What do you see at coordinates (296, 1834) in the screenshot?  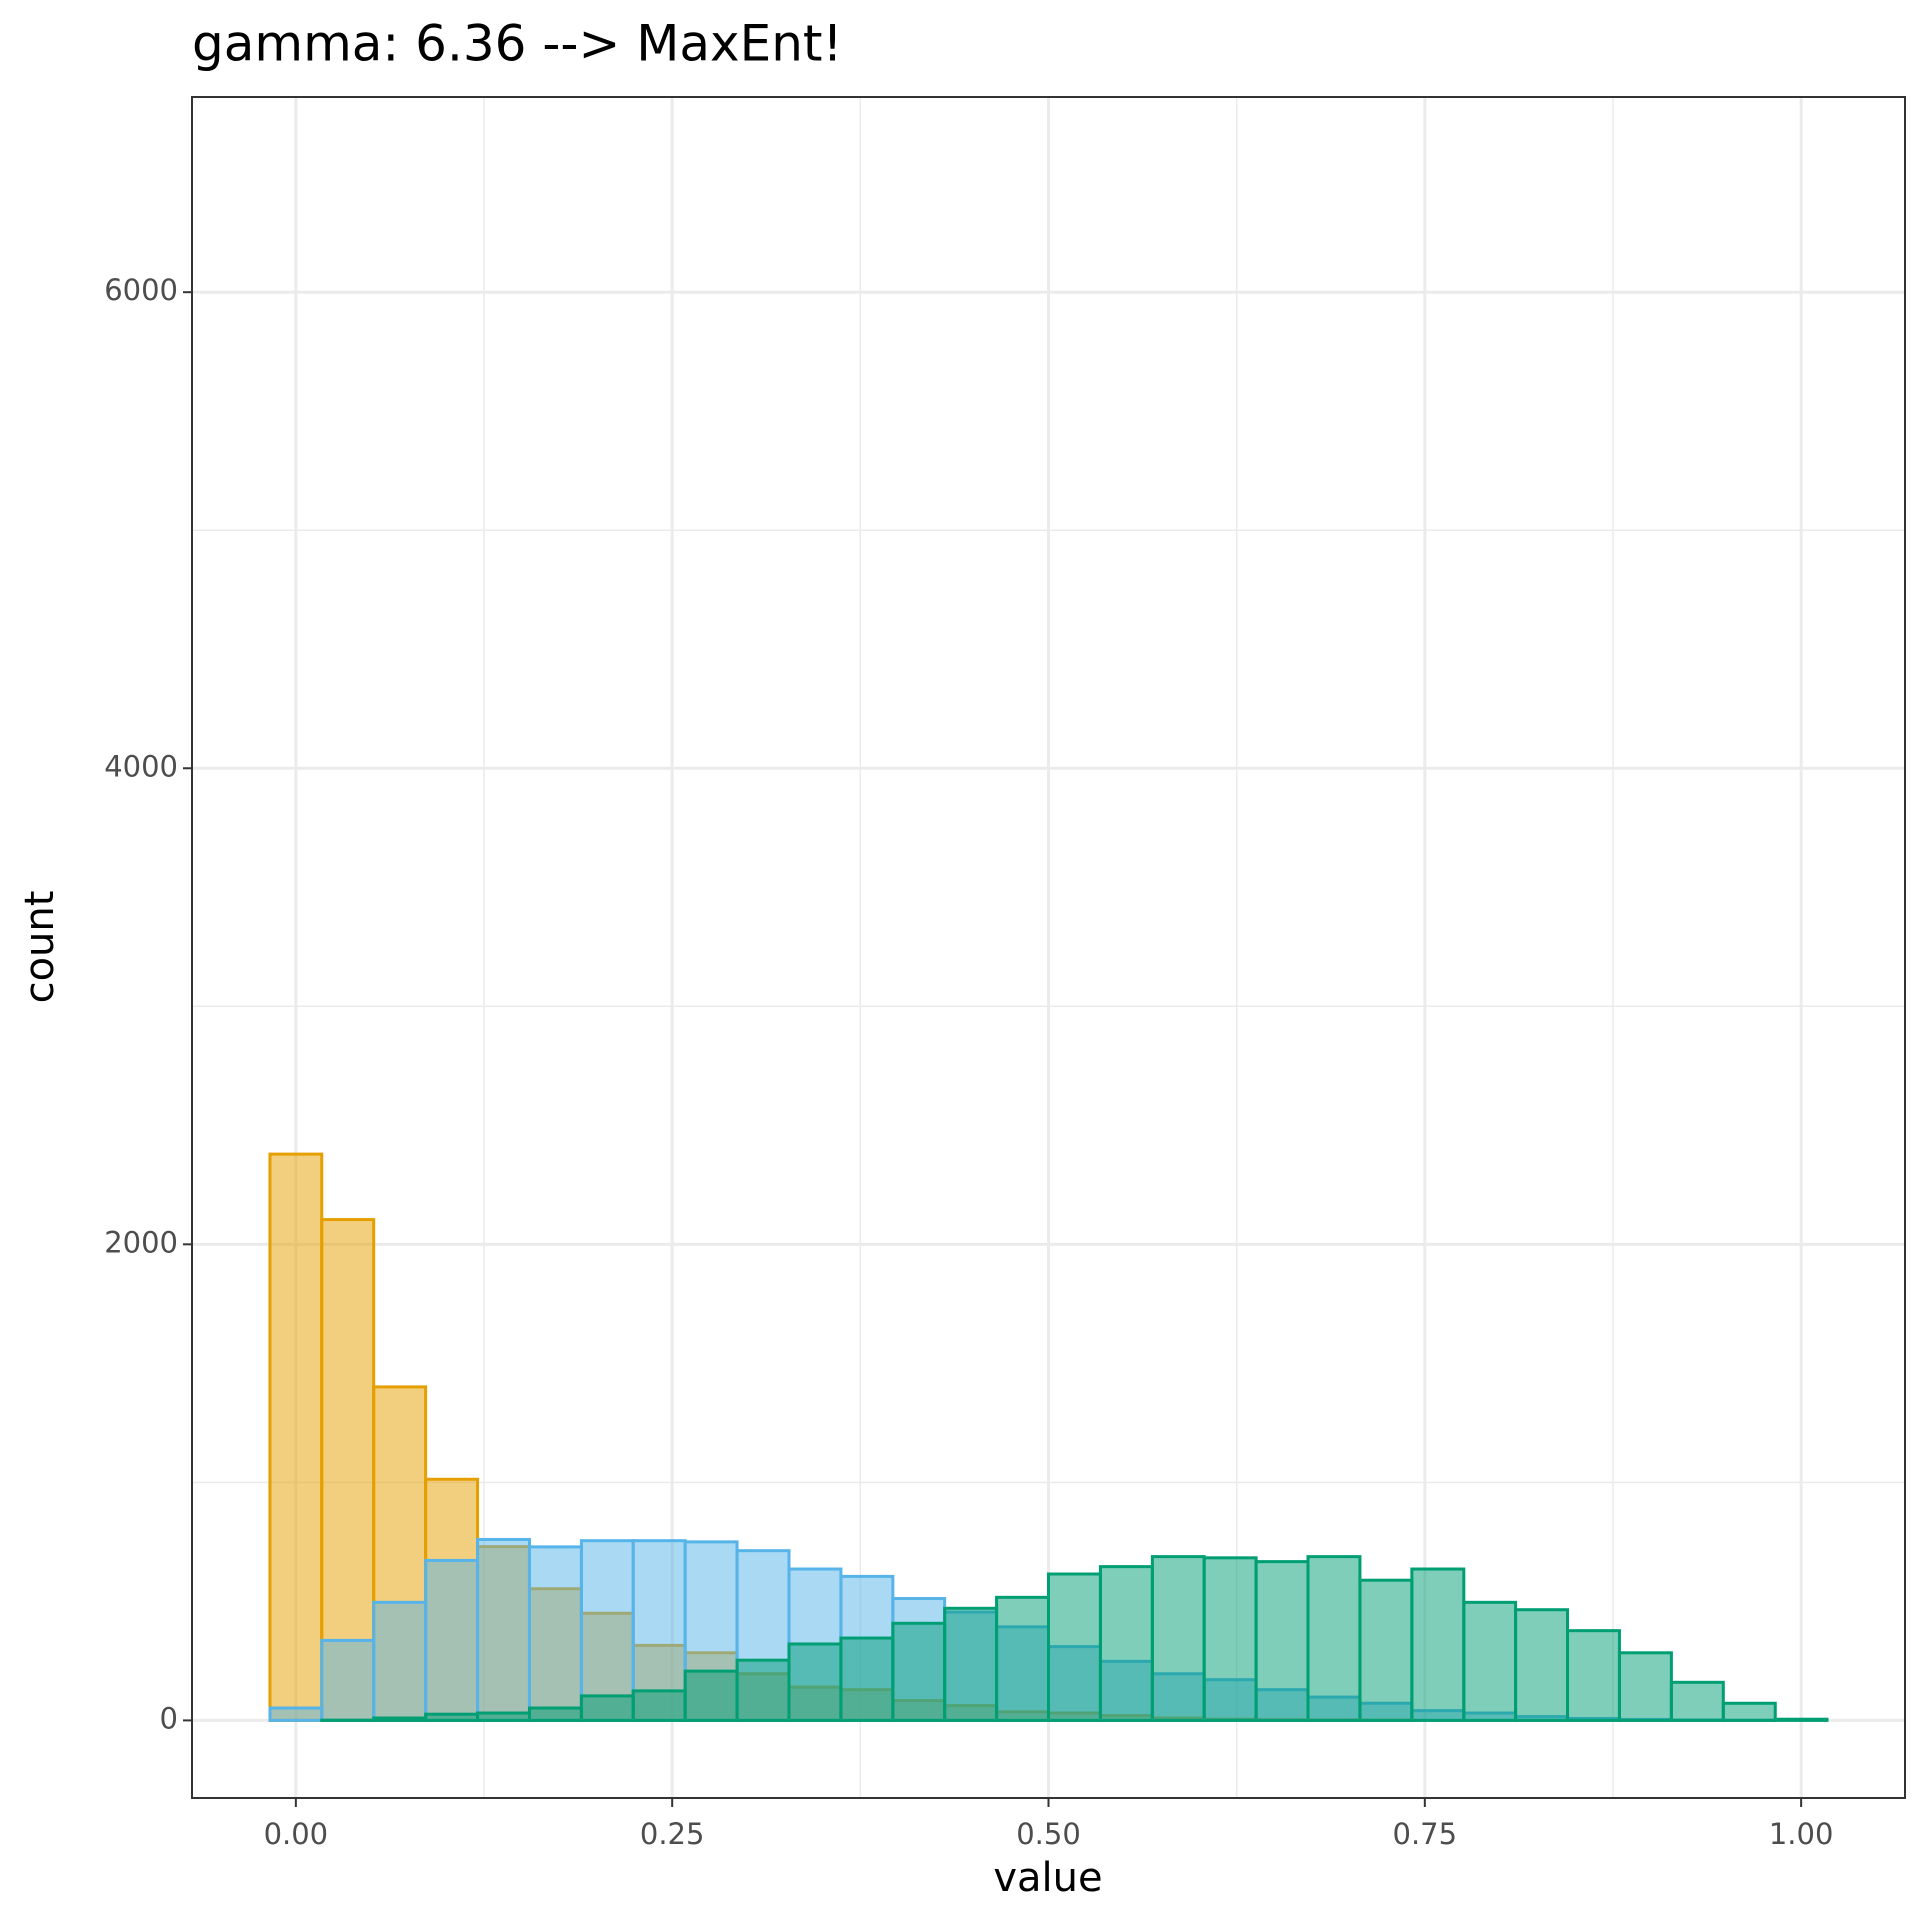 I see `x-tick-label: 0.00` at bounding box center [296, 1834].